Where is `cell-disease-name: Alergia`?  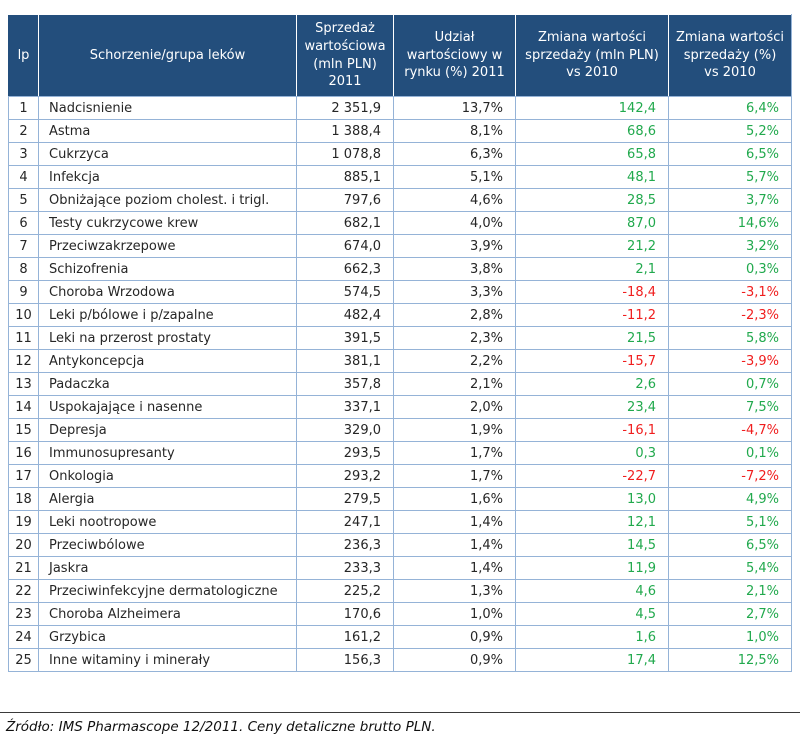
cell-disease-name: Alergia is located at coordinates (167, 499).